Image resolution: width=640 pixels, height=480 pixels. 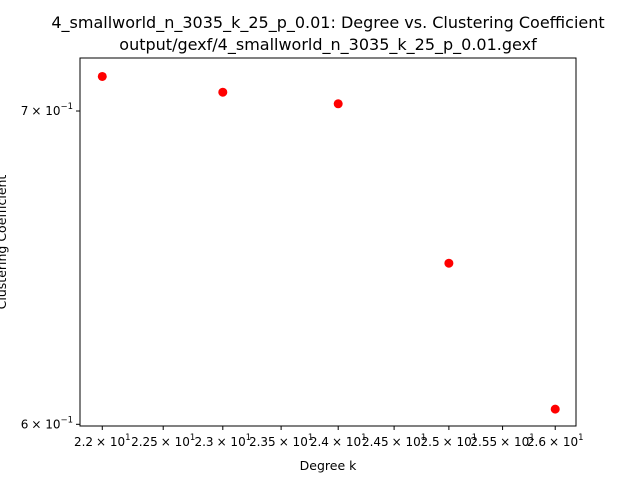 What do you see at coordinates (502, 441) in the screenshot?
I see `x-tick-label: 2.55 × 101` at bounding box center [502, 441].